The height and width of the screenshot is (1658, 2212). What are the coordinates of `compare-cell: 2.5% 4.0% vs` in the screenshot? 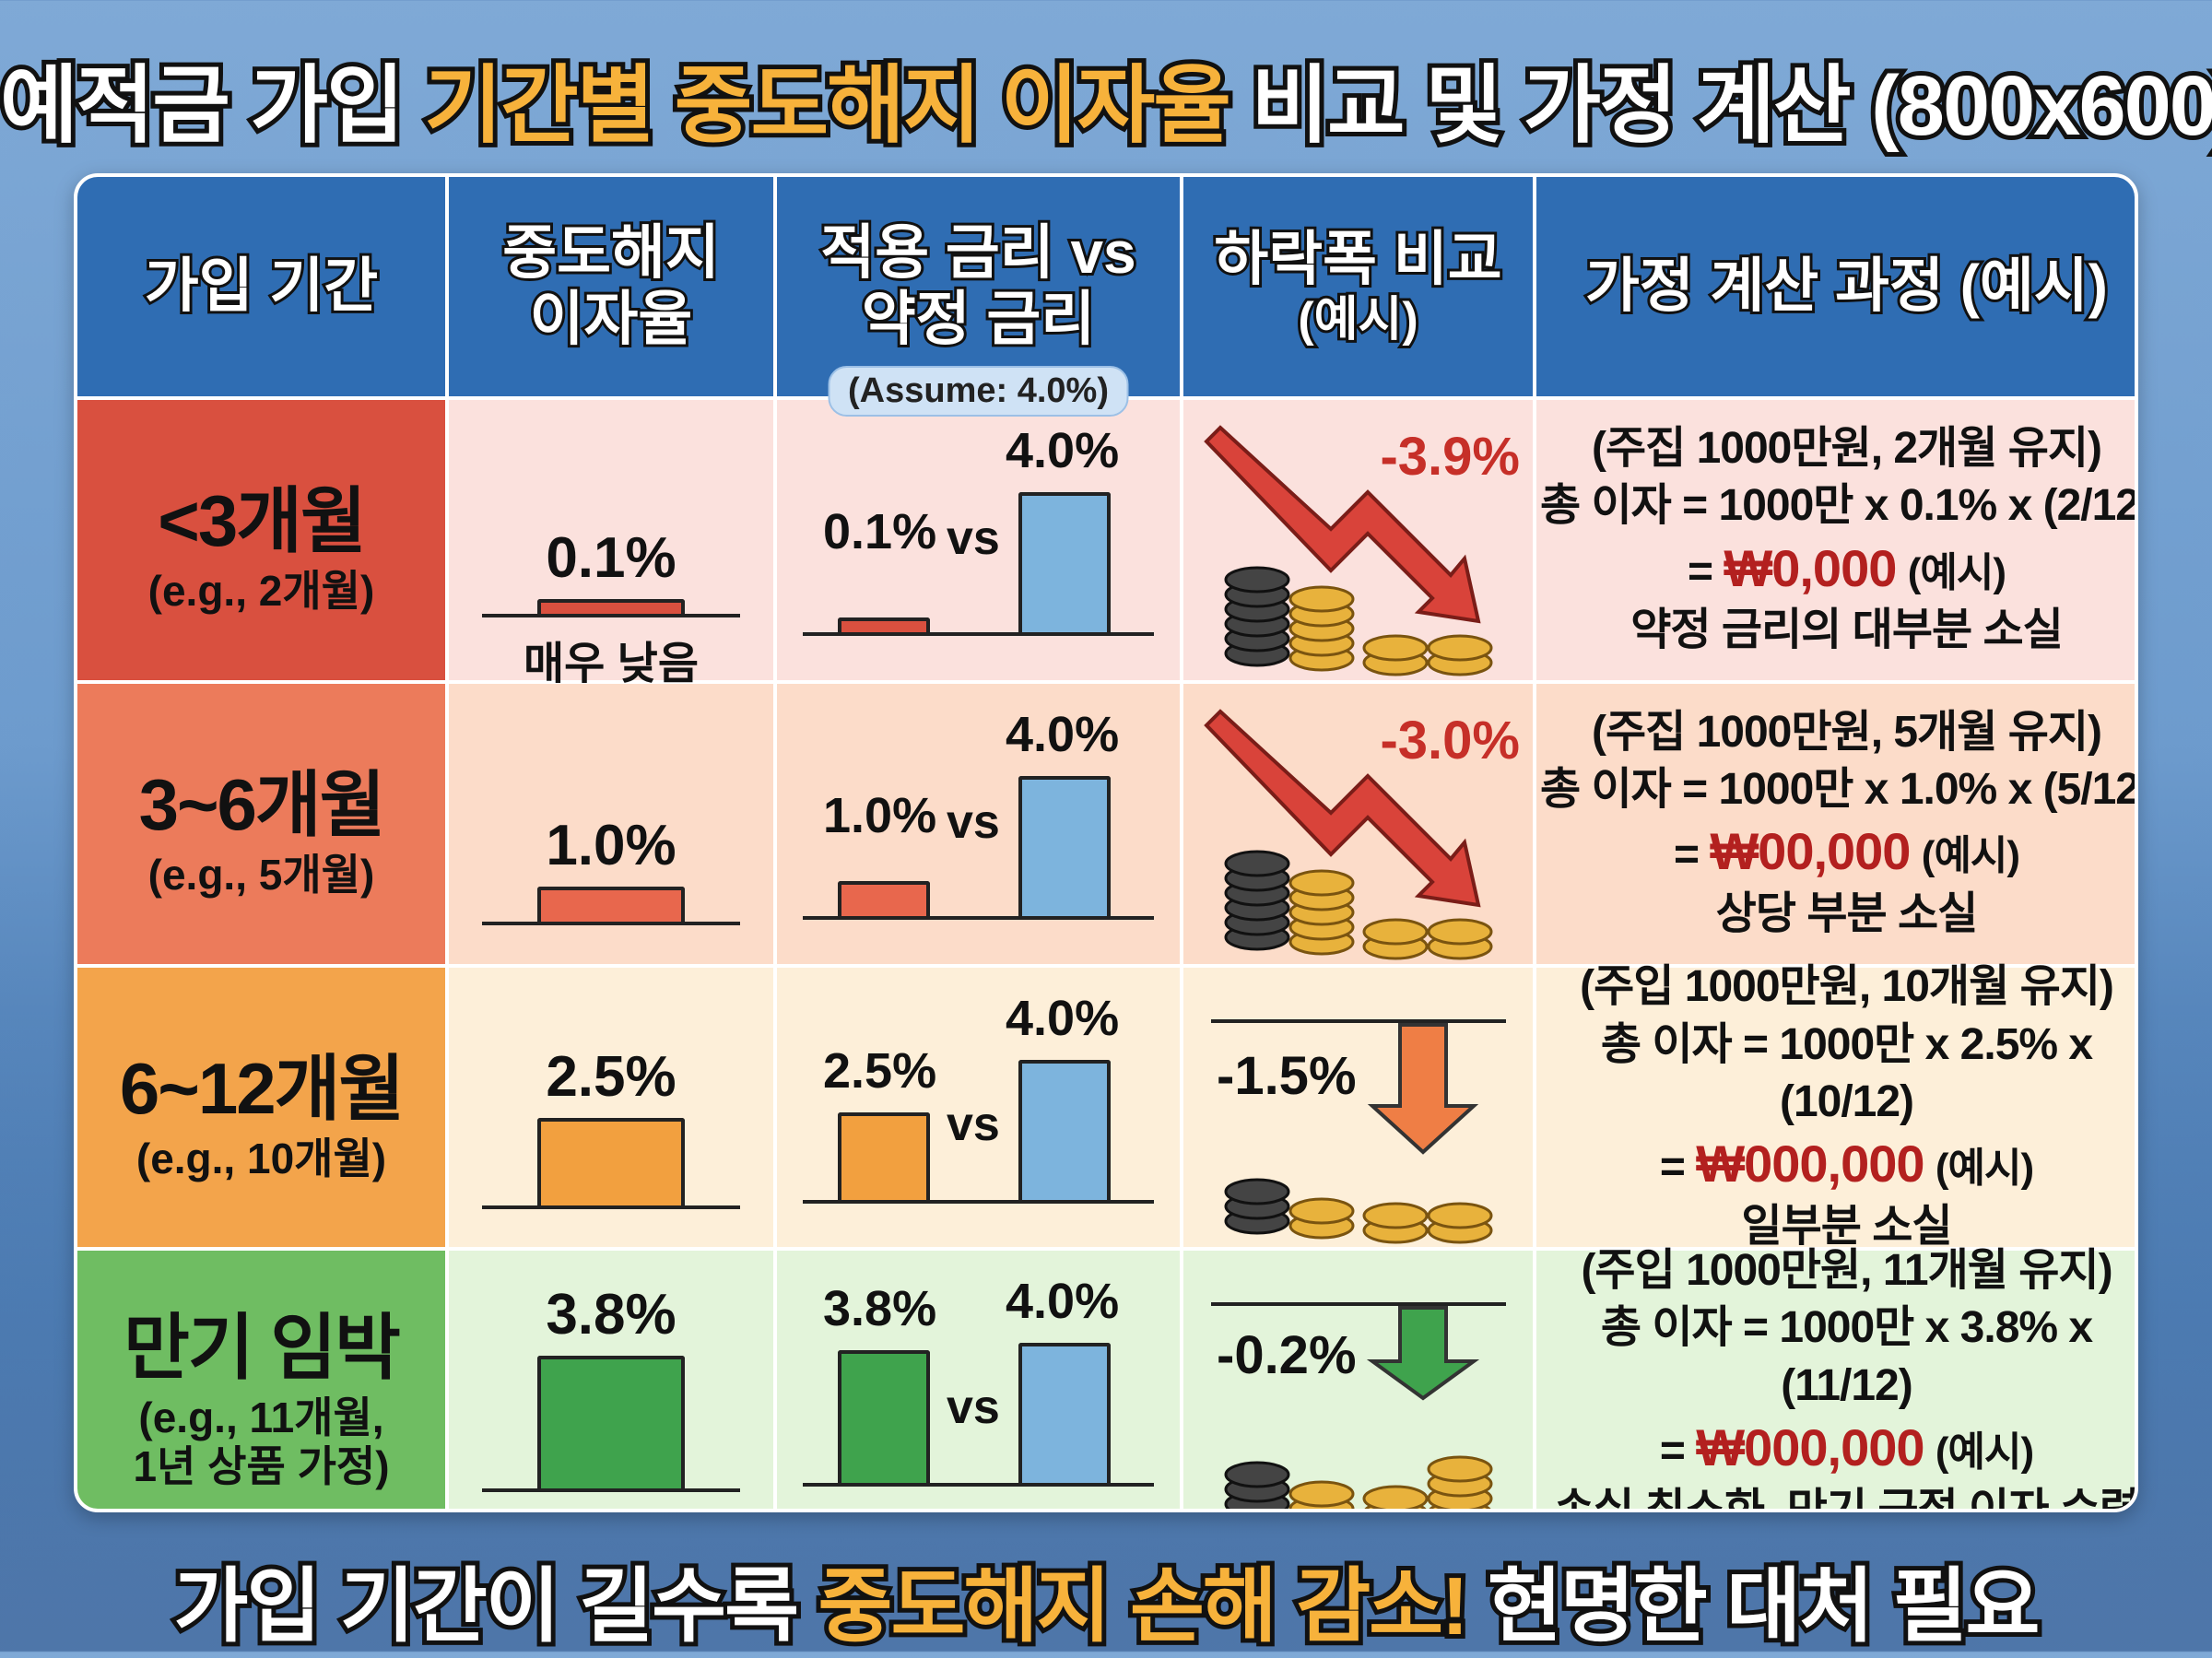 It's located at (978, 1107).